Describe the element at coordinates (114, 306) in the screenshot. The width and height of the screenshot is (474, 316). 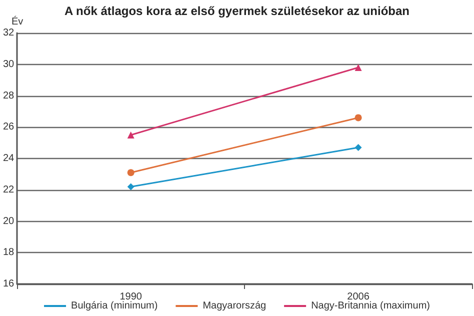
I see `legend-label: Bulgária (minimum)` at that location.